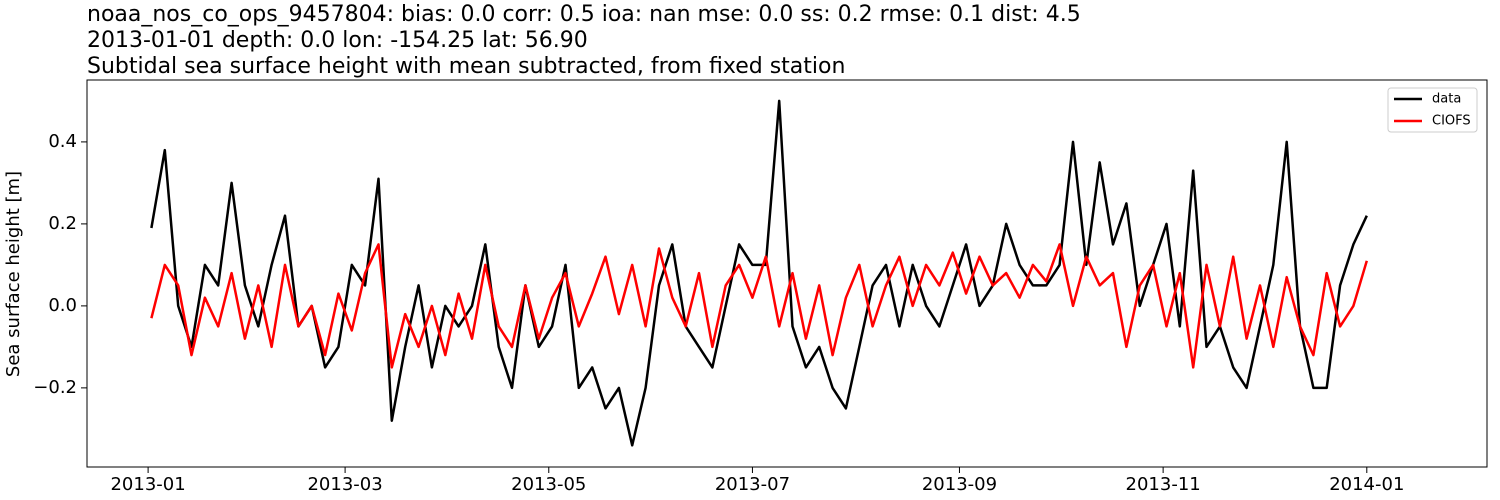  What do you see at coordinates (147, 484) in the screenshot?
I see `x-tick-label: 2013-01` at bounding box center [147, 484].